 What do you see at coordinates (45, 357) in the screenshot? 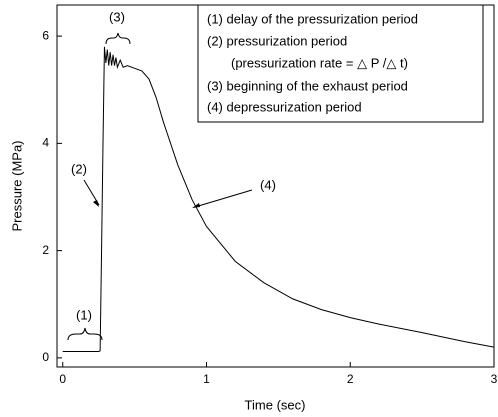
I see `y-tick-label: 0` at bounding box center [45, 357].